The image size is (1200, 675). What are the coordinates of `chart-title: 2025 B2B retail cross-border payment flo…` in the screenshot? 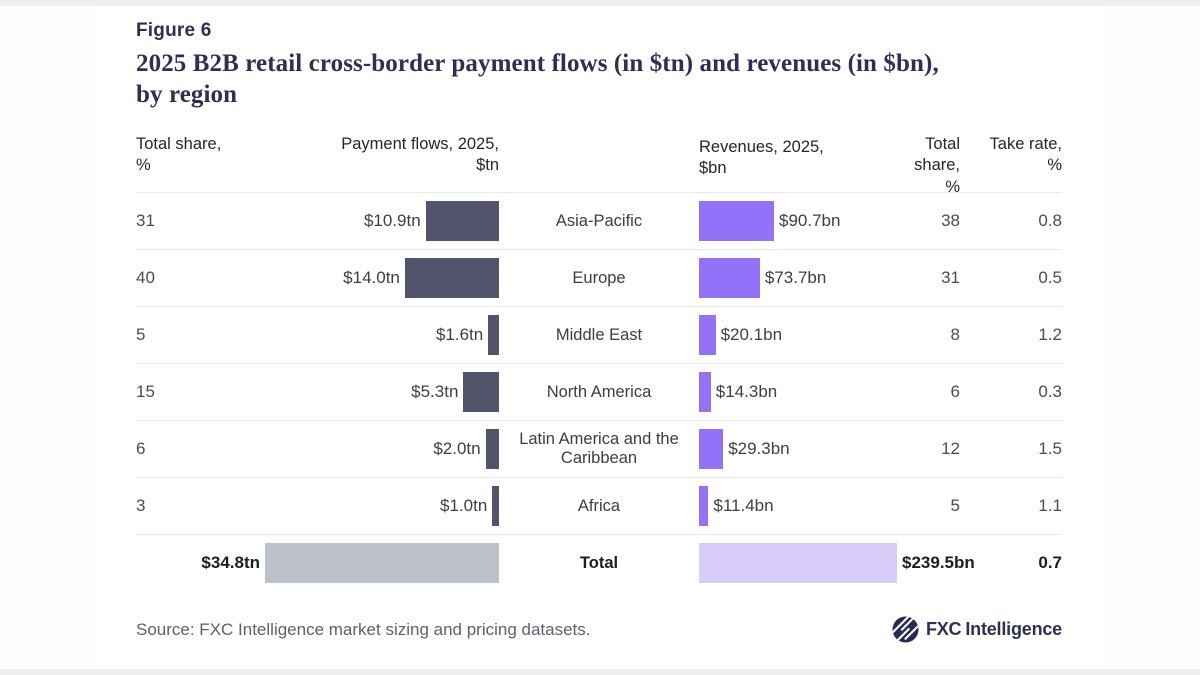 It's located at (601, 79).